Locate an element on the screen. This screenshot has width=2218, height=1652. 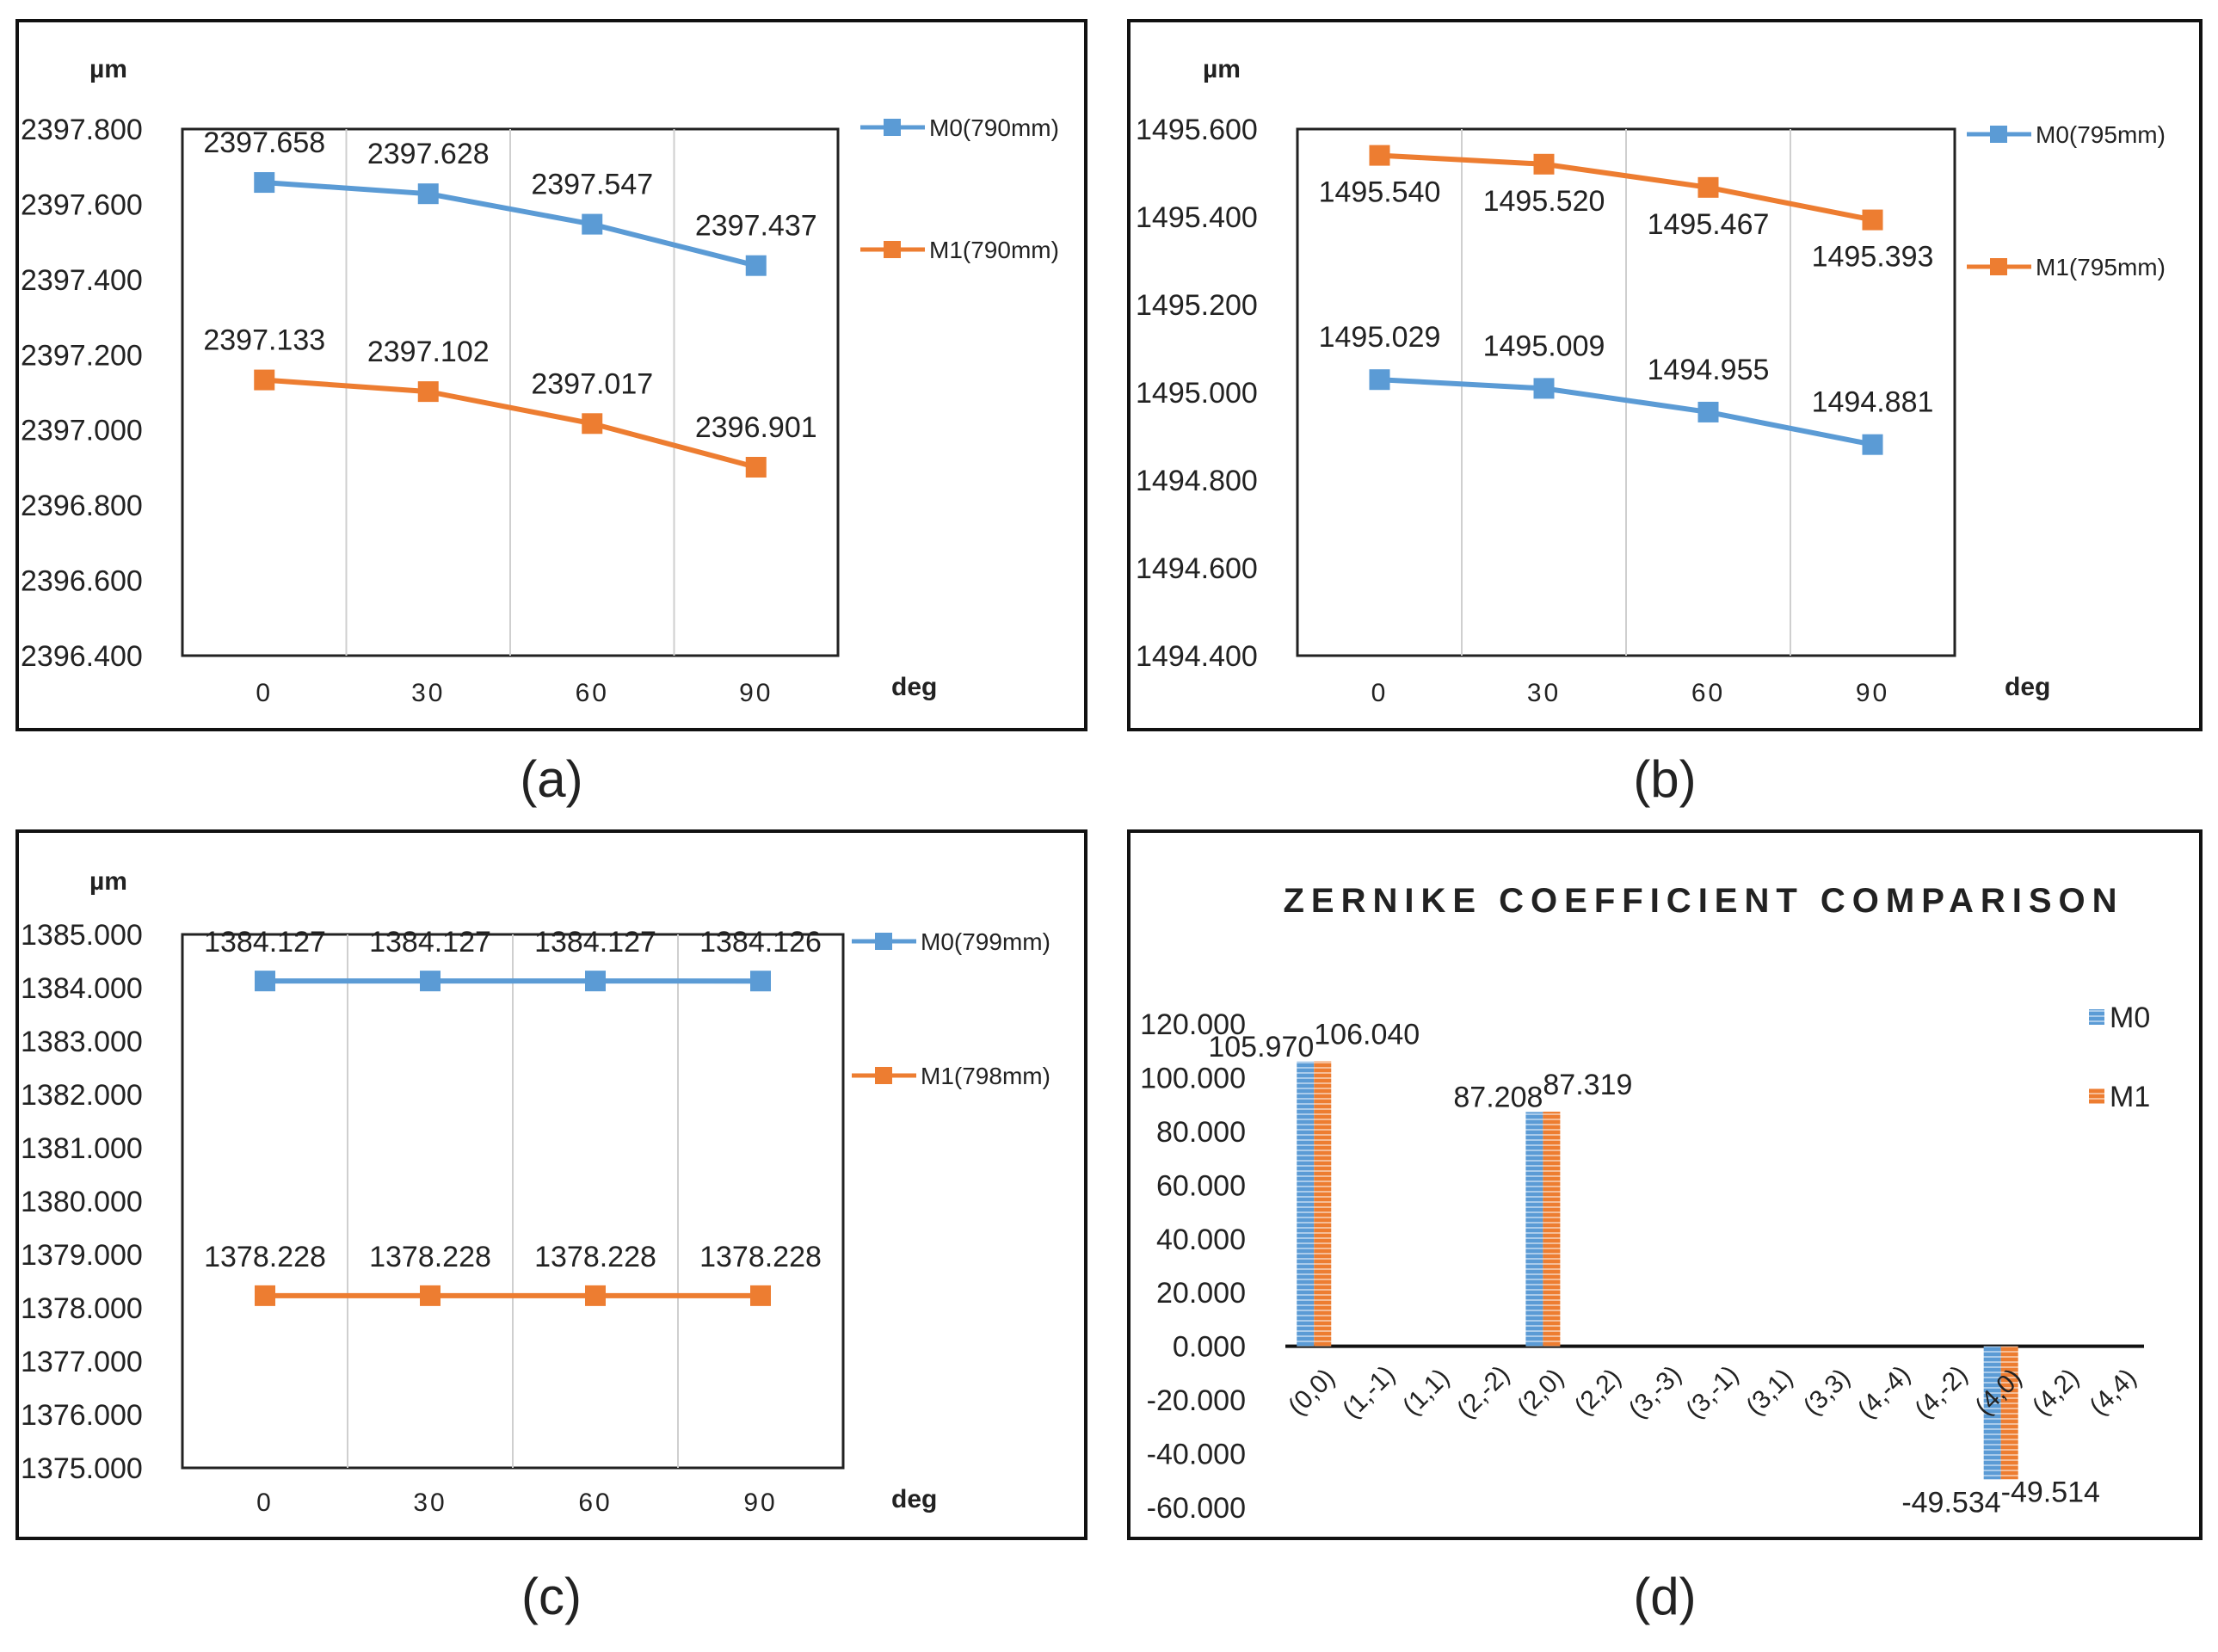
caption-b: (b) is located at coordinates (1664, 779).